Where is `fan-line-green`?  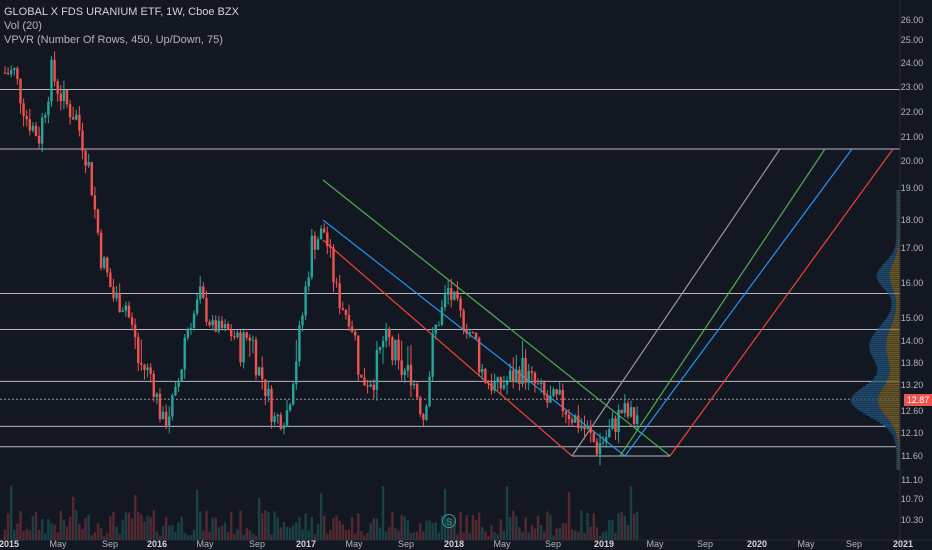
fan-line-green is located at coordinates (722, 302).